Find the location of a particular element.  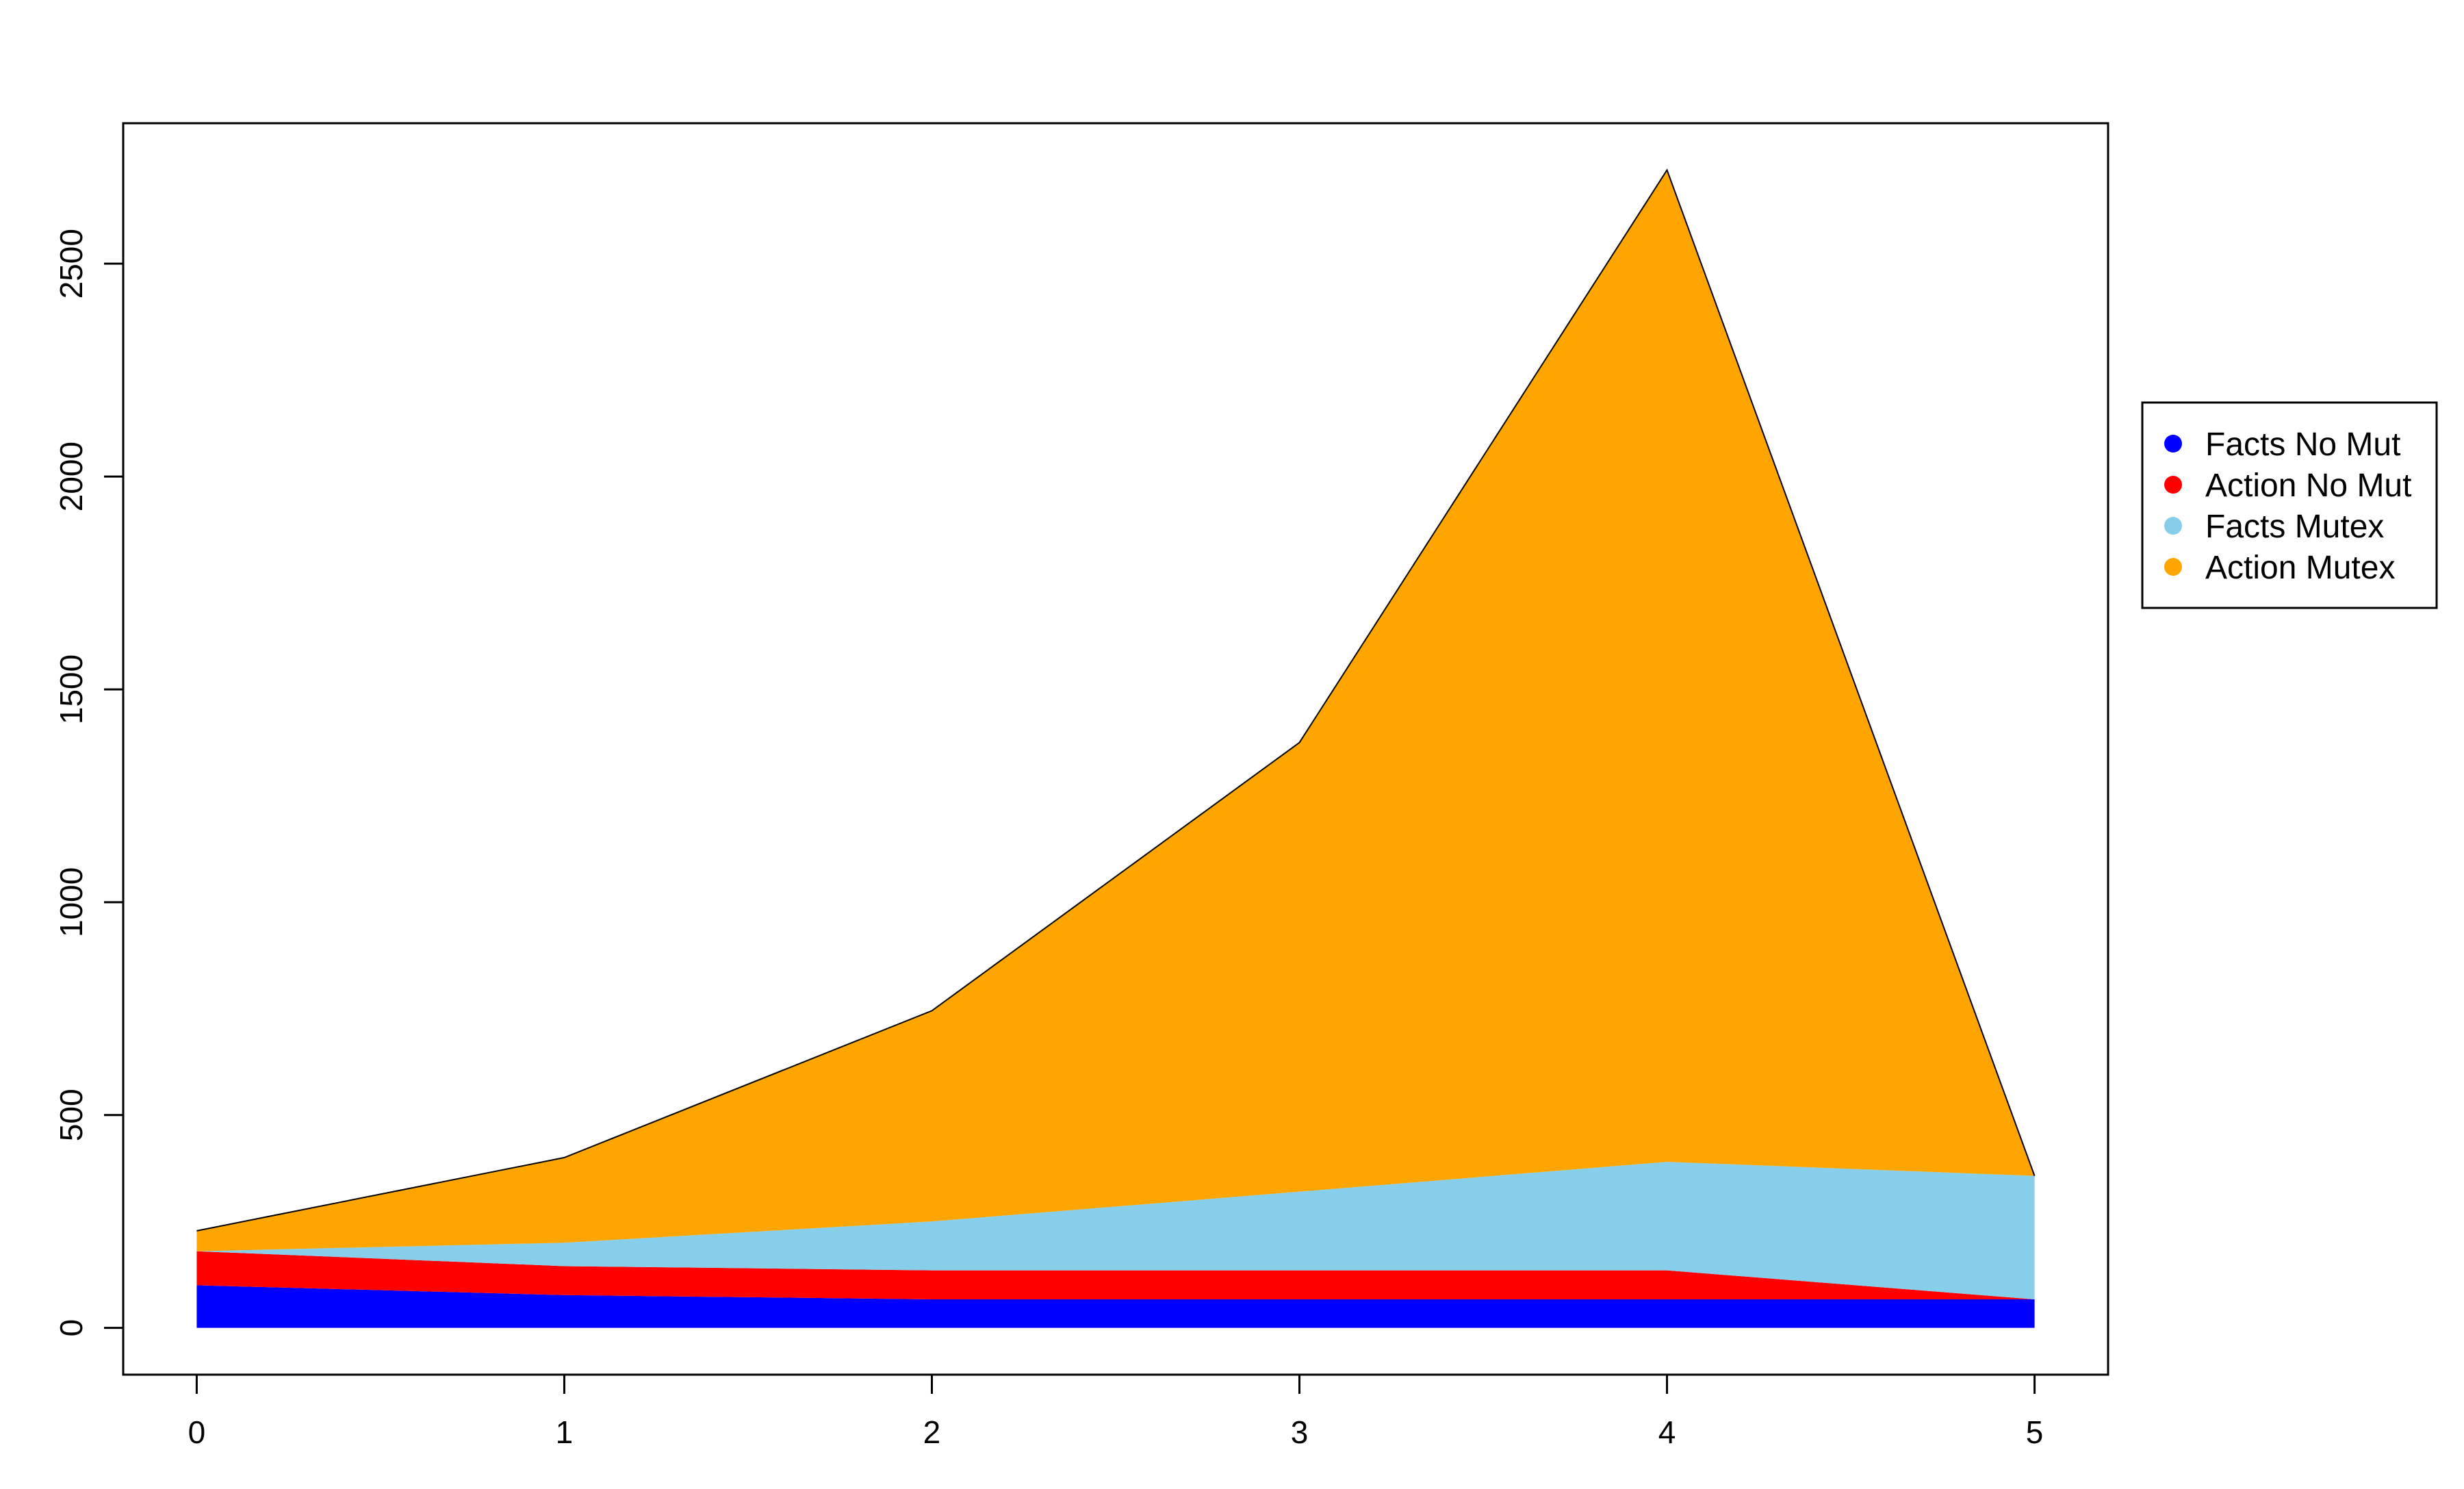

x-tick-label: 3 is located at coordinates (1300, 1432).